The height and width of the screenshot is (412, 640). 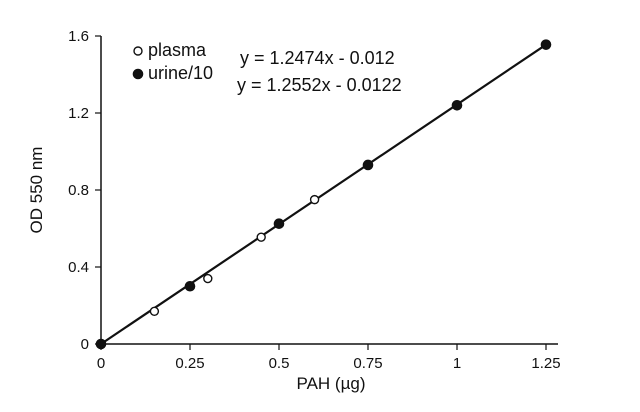 What do you see at coordinates (545, 363) in the screenshot?
I see `x-tick-label: 1.25` at bounding box center [545, 363].